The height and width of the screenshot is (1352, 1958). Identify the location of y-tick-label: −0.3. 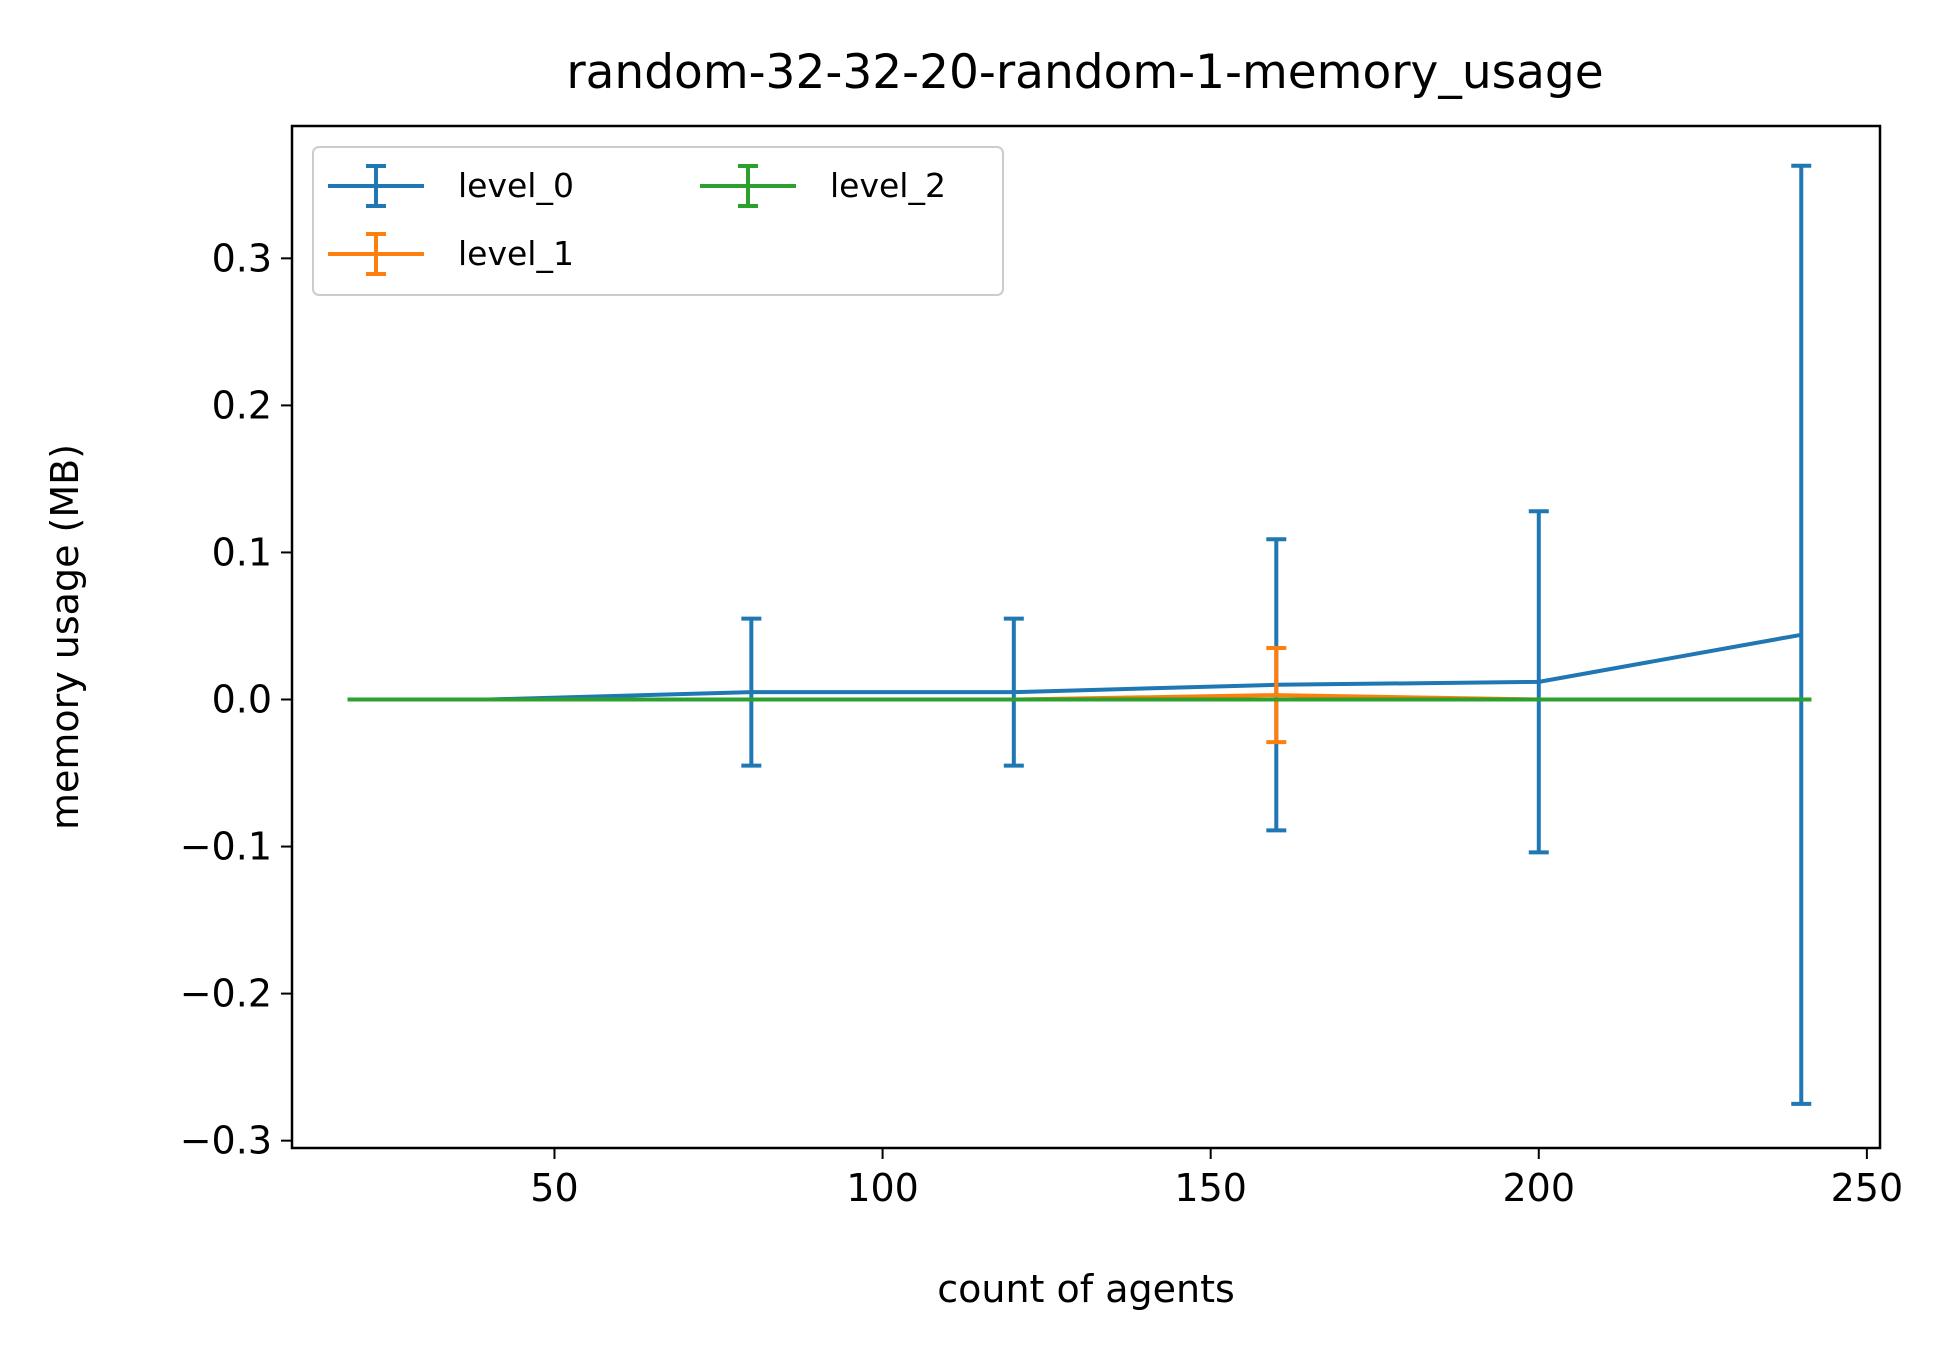
(226, 1141).